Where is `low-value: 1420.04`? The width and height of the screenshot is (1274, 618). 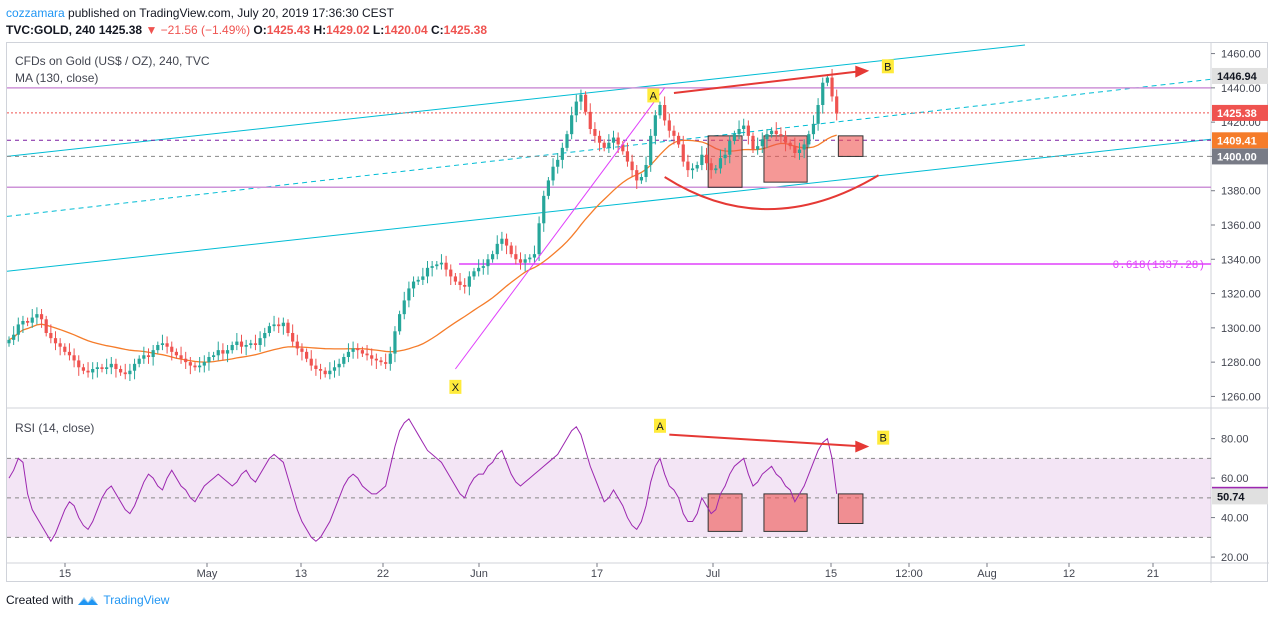
low-value: 1420.04 is located at coordinates (406, 30).